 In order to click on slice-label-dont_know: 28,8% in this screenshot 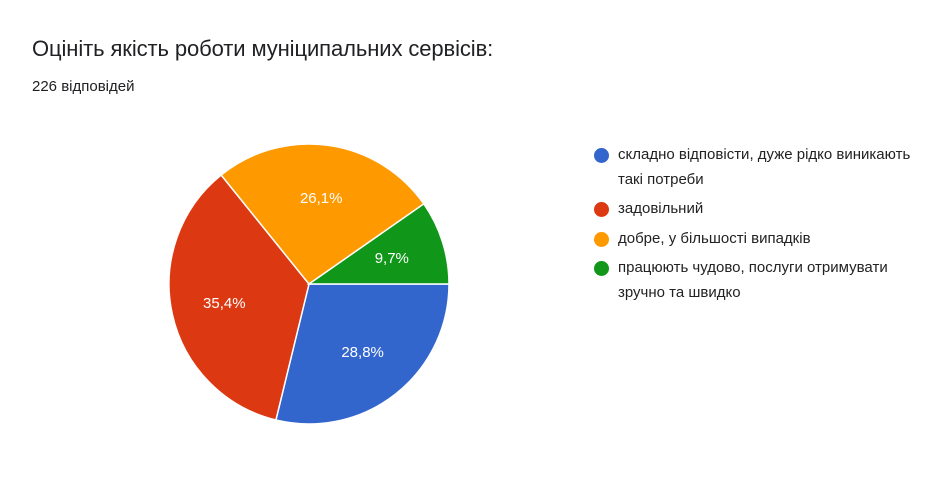, I will do `click(362, 352)`.